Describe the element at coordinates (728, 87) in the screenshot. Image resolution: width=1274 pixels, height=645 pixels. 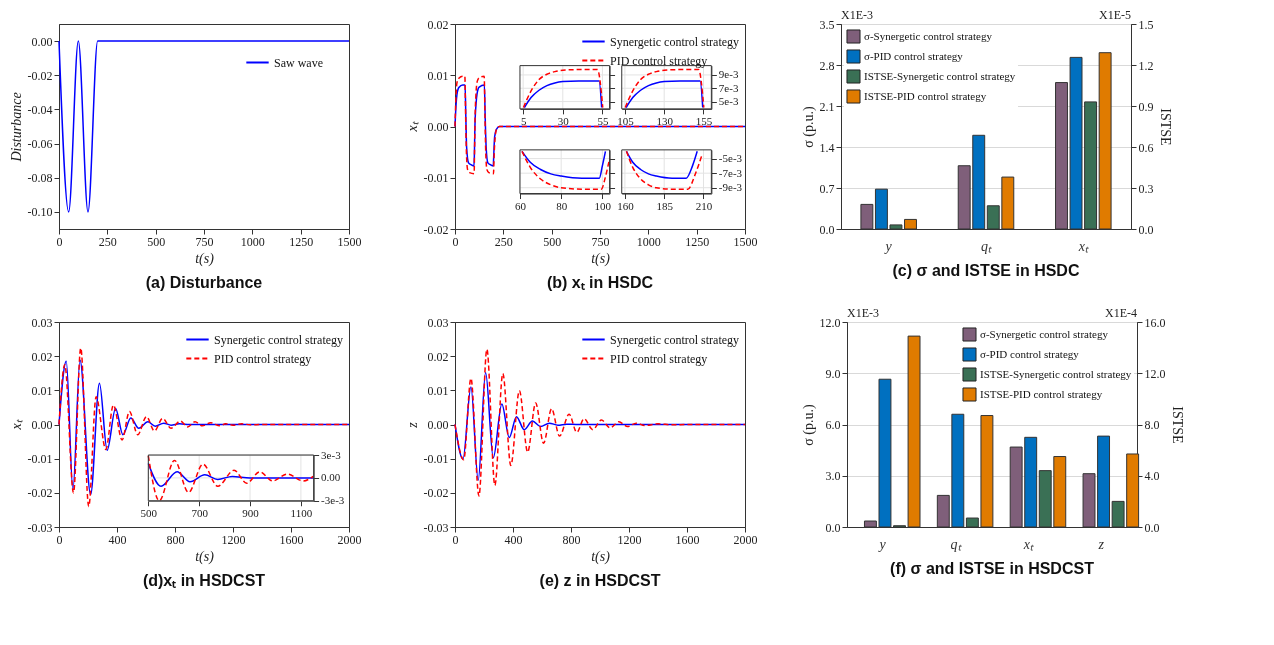
I see `y-tick-label: 7e-3` at that location.